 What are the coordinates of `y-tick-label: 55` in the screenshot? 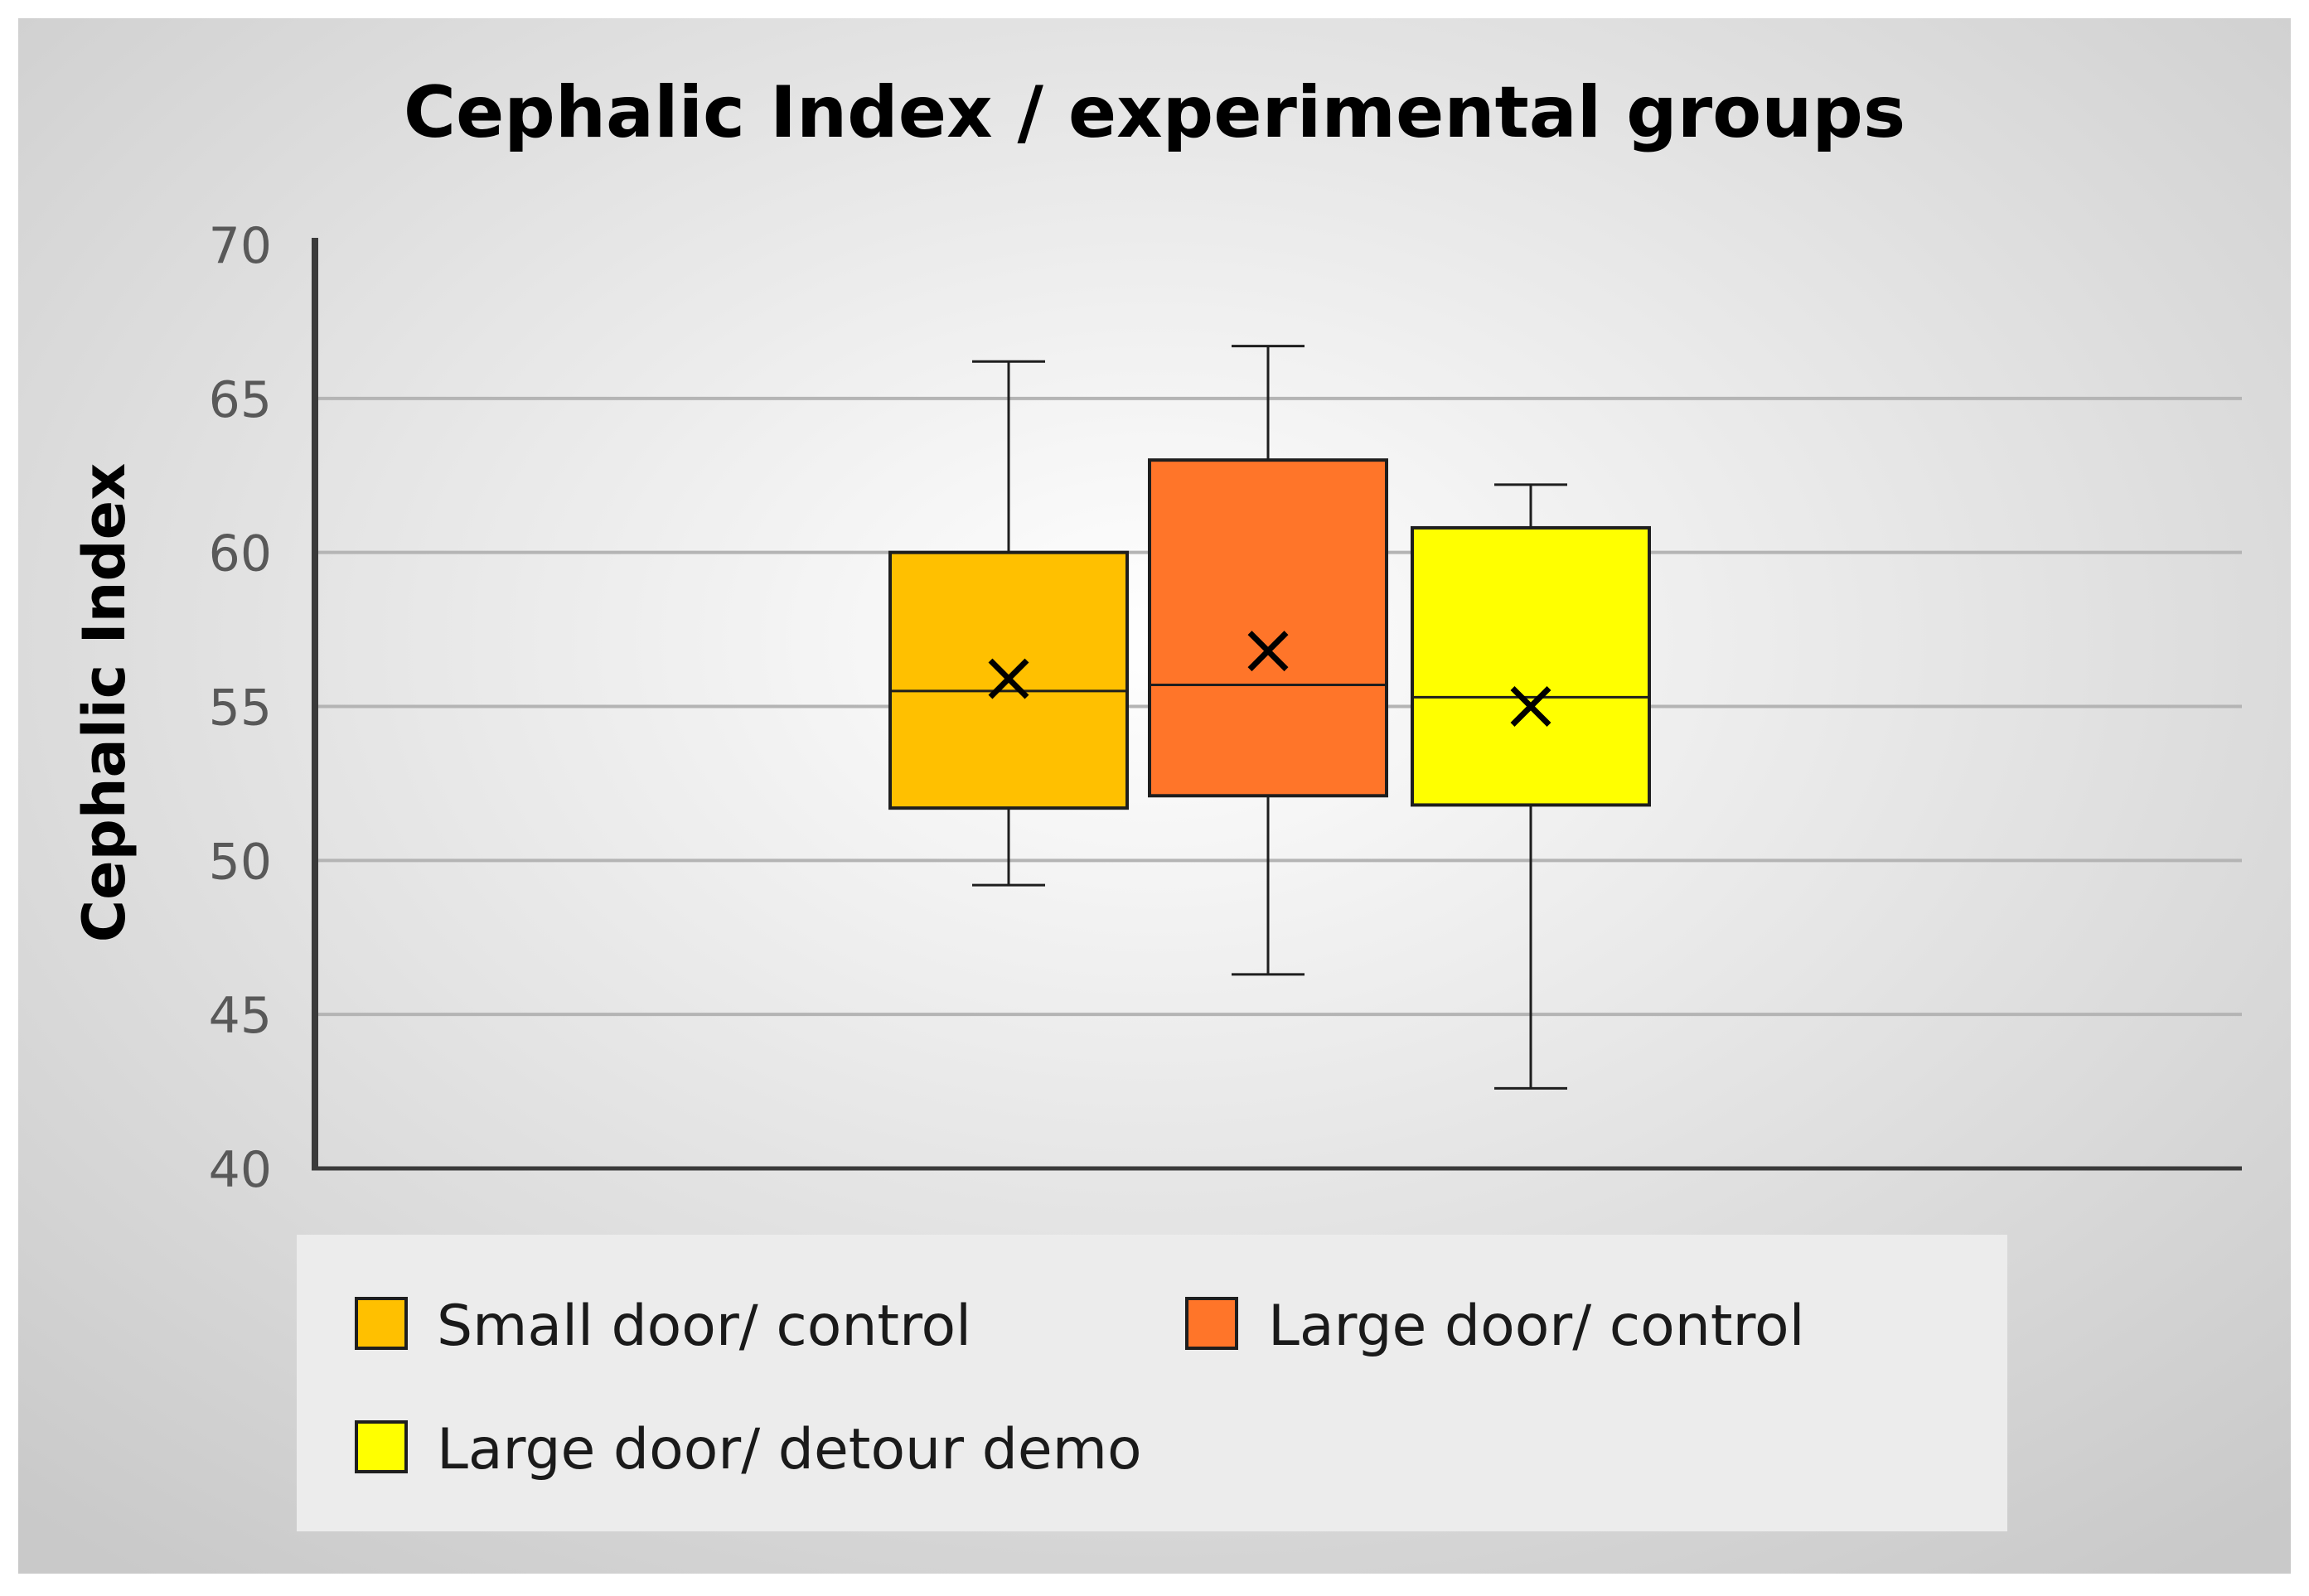 It's located at (240, 709).